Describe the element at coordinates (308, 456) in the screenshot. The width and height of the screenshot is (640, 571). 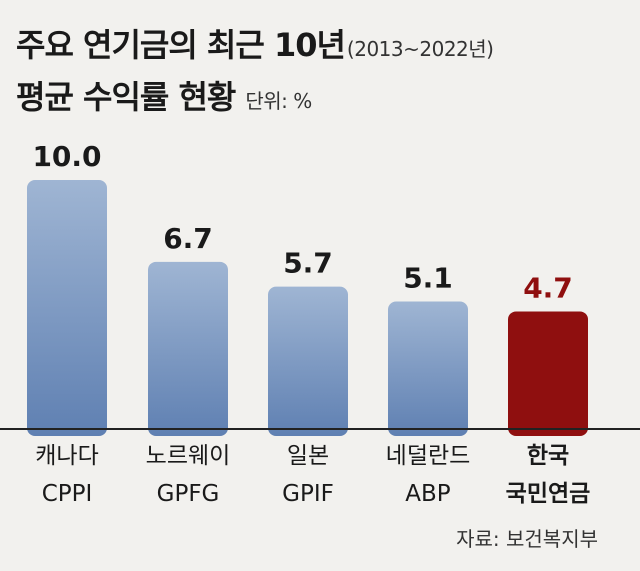
I see `category-label-2-line1: 일본` at that location.